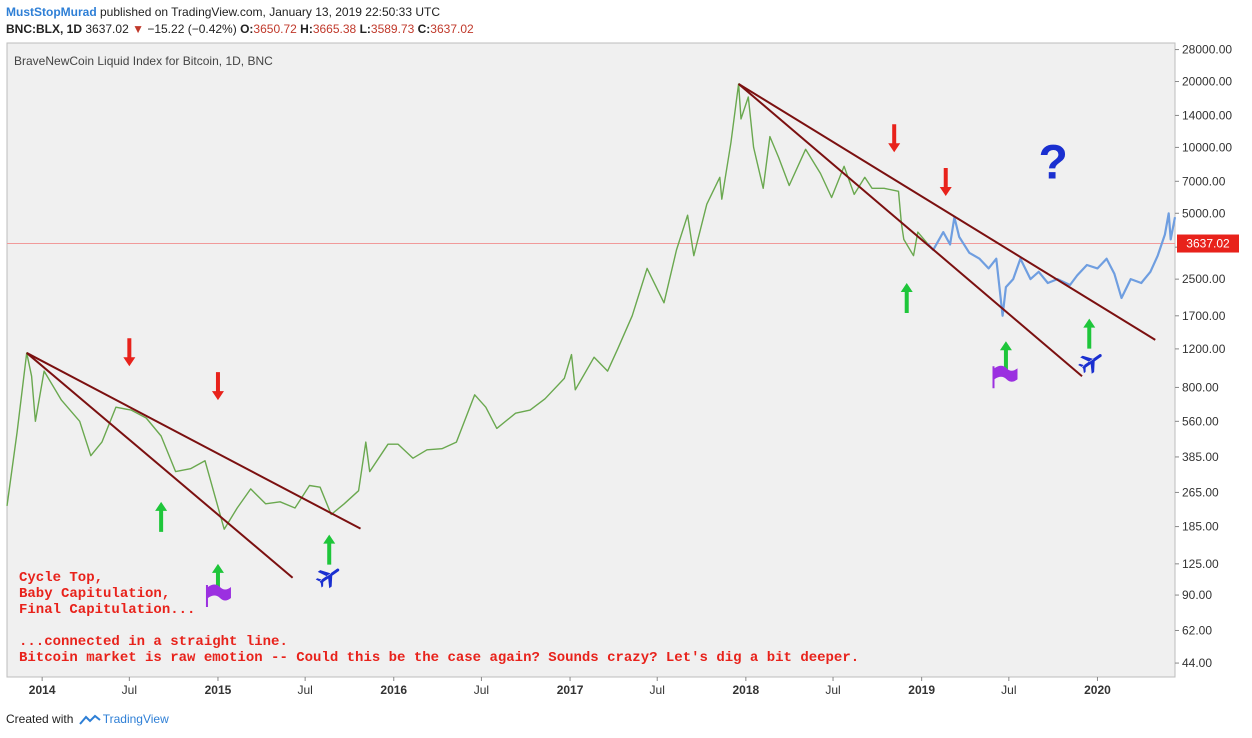 The width and height of the screenshot is (1252, 738). I want to click on last-price-tag-label: 3637.02, so click(1208, 244).